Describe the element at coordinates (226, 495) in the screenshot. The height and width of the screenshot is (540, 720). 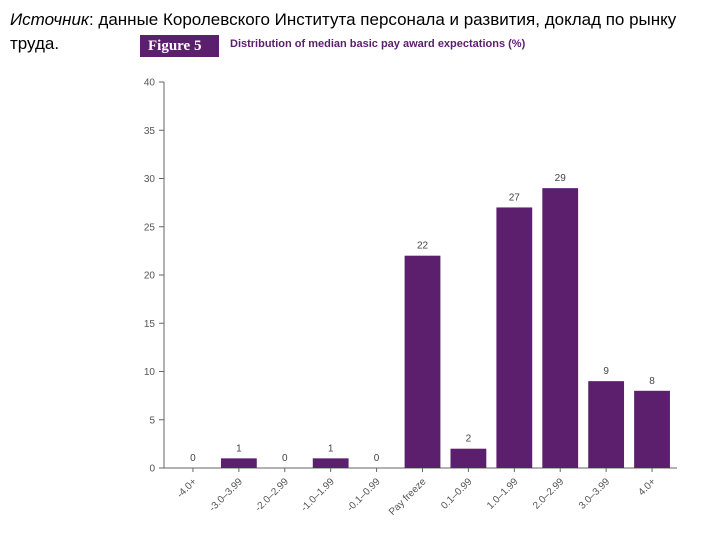
I see `category-label: -3.0–3.99` at that location.